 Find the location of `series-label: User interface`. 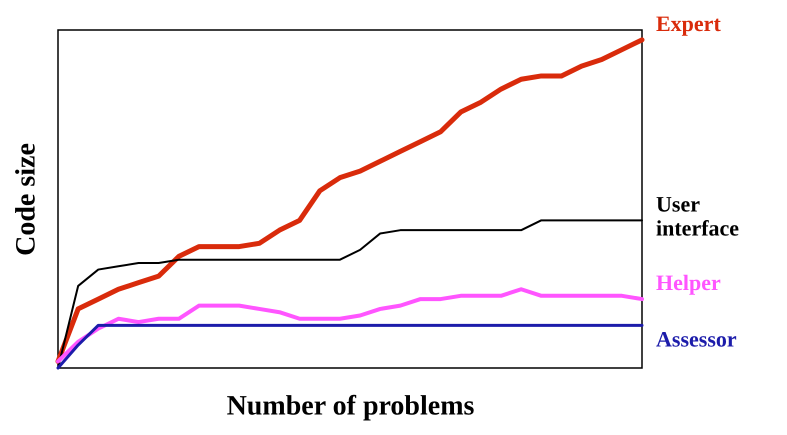

series-label: User interface is located at coordinates (698, 215).